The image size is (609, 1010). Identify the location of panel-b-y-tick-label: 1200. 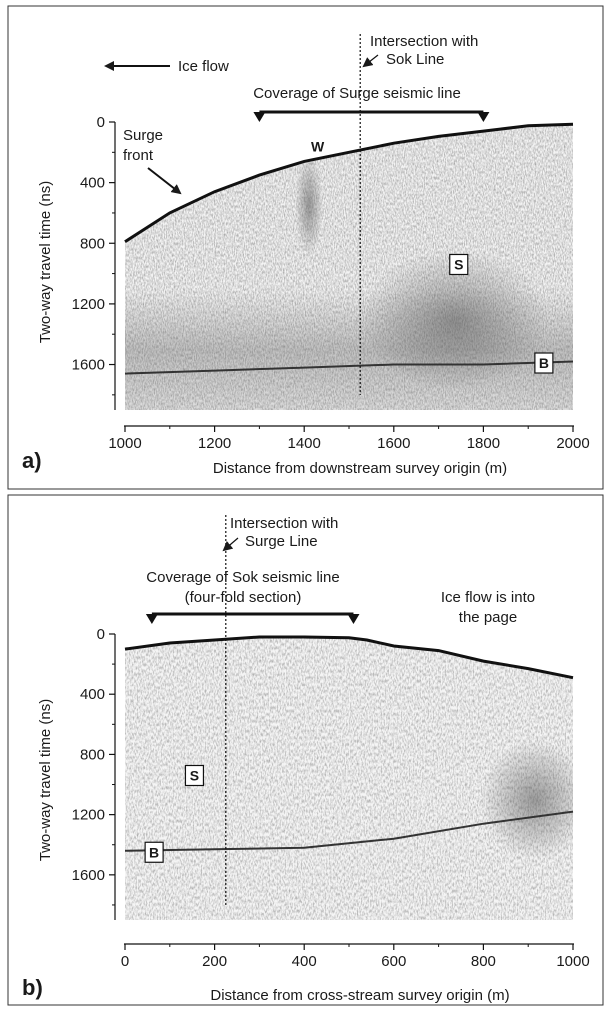
(88, 815).